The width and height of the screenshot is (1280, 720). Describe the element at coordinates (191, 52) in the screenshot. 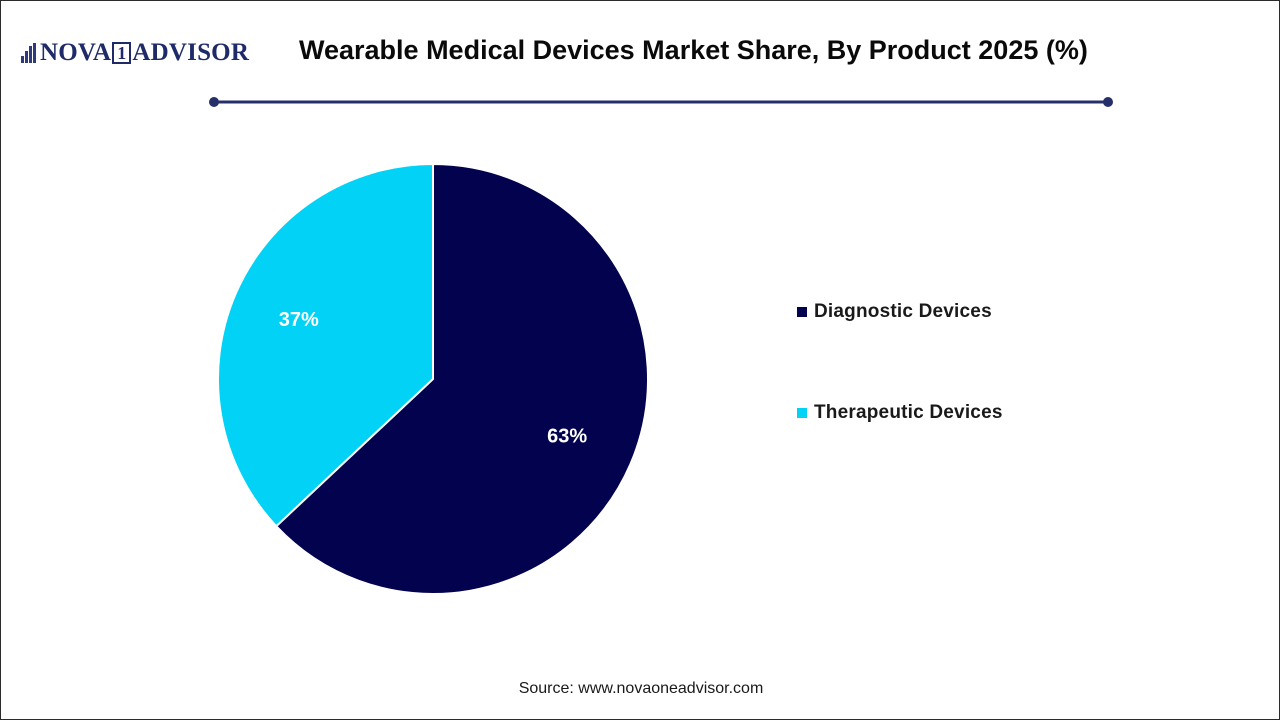

I see `brand-name-part2: ADVISOR` at that location.